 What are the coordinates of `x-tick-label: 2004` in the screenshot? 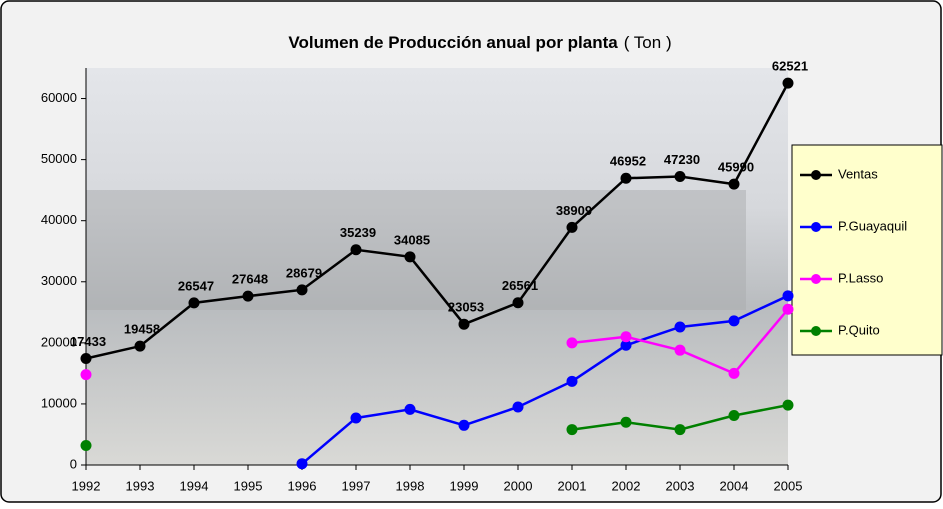 It's located at (734, 485).